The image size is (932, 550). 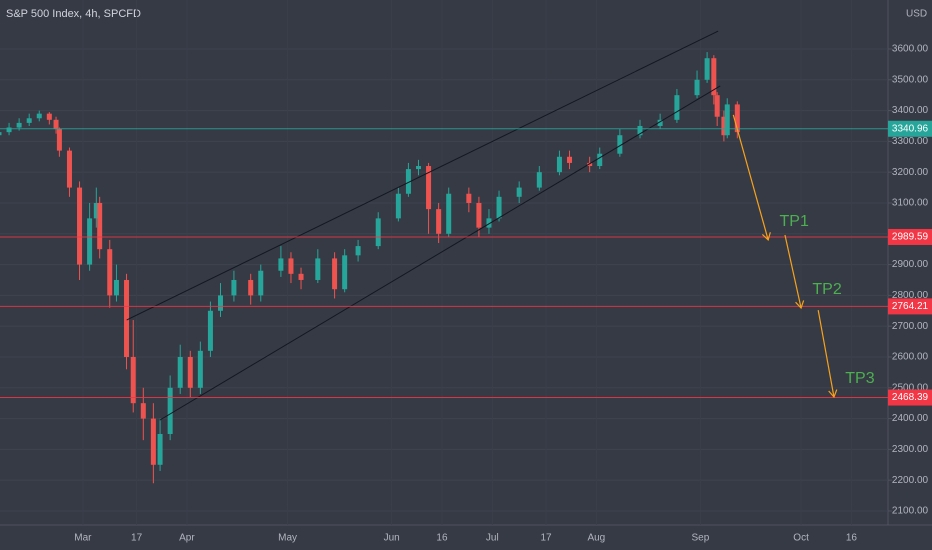 What do you see at coordinates (596, 538) in the screenshot?
I see `x-tick-label: Aug` at bounding box center [596, 538].